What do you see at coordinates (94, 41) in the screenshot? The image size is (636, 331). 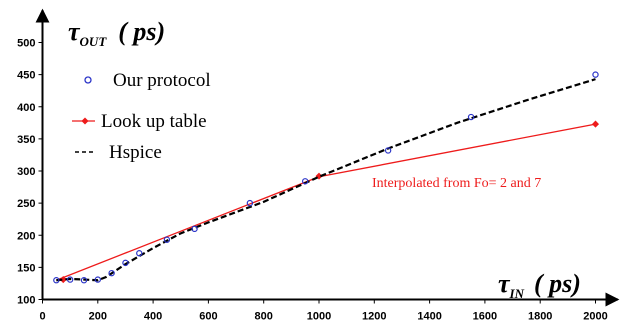 I see `y-axis-subscript: OUT` at bounding box center [94, 41].